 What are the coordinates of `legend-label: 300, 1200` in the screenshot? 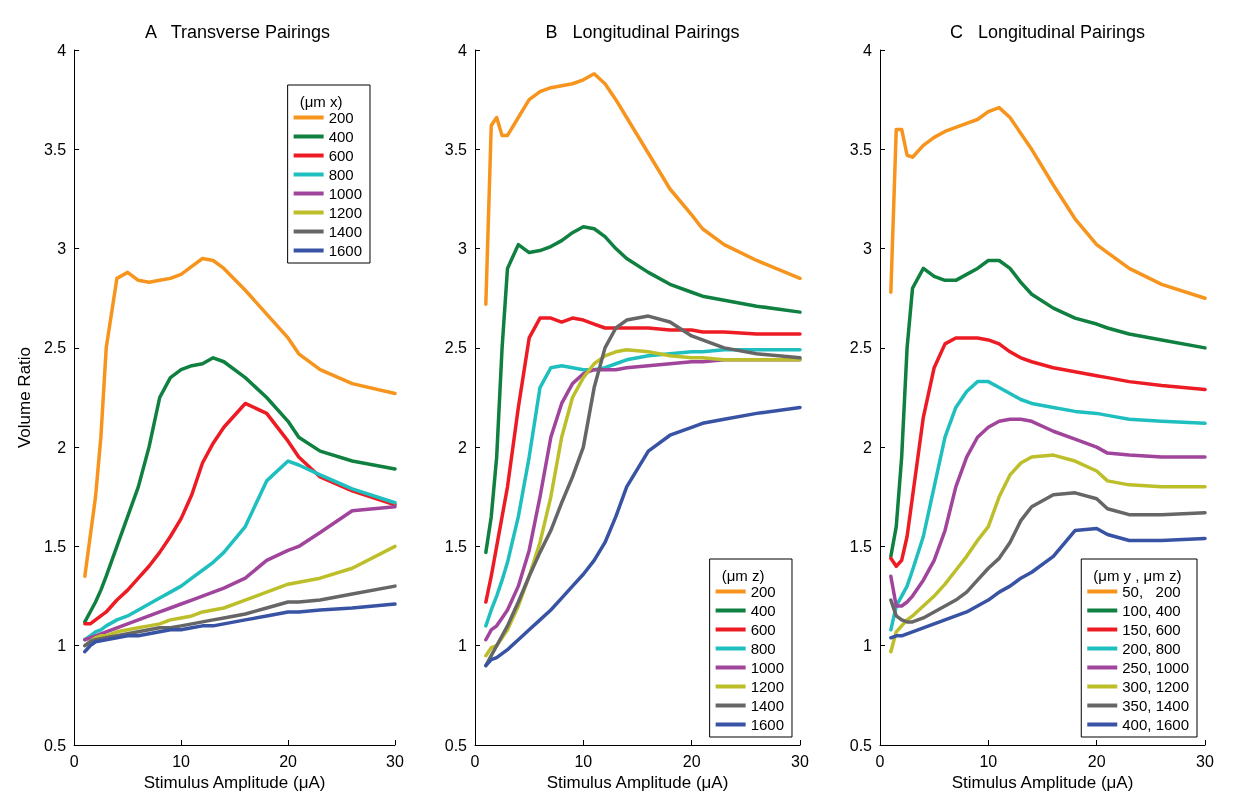 It's located at (1155, 686).